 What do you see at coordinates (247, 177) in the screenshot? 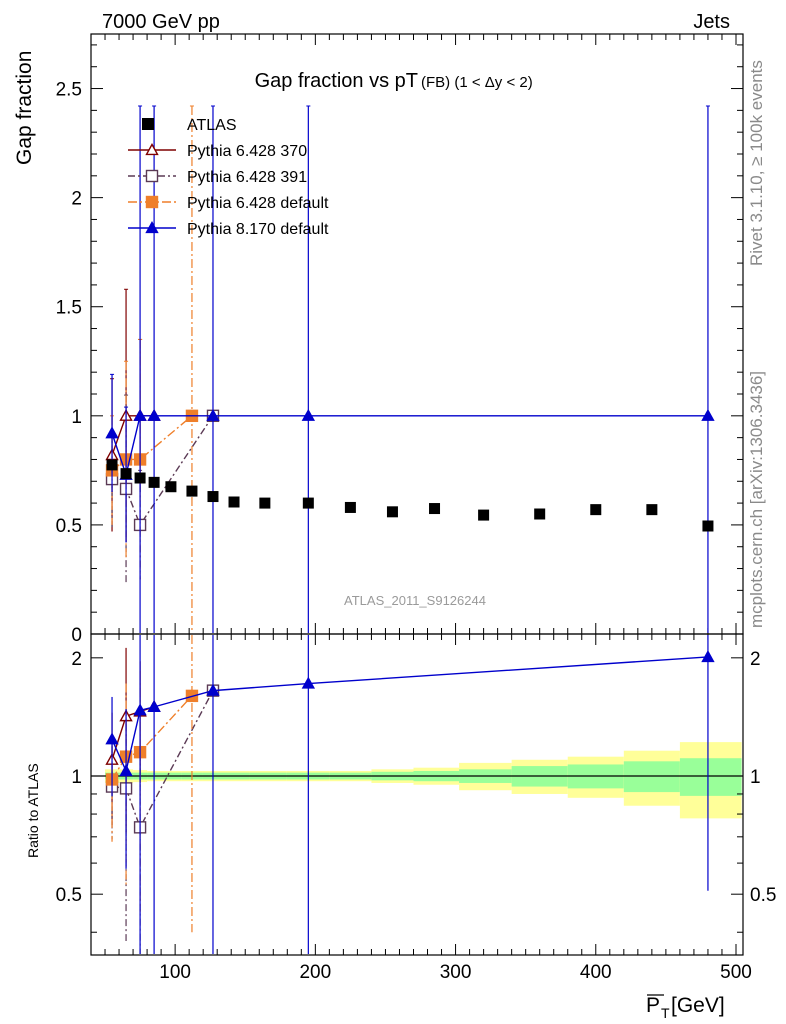
I see `legend-label: Pythia 6.428 391` at bounding box center [247, 177].